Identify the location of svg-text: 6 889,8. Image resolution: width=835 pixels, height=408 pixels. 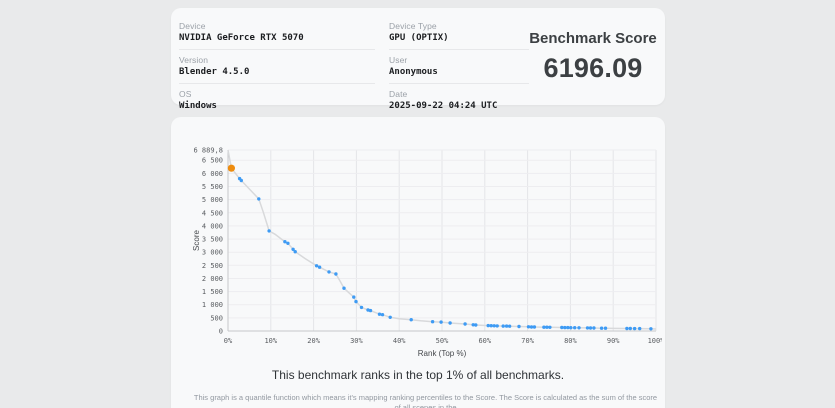
(208, 151).